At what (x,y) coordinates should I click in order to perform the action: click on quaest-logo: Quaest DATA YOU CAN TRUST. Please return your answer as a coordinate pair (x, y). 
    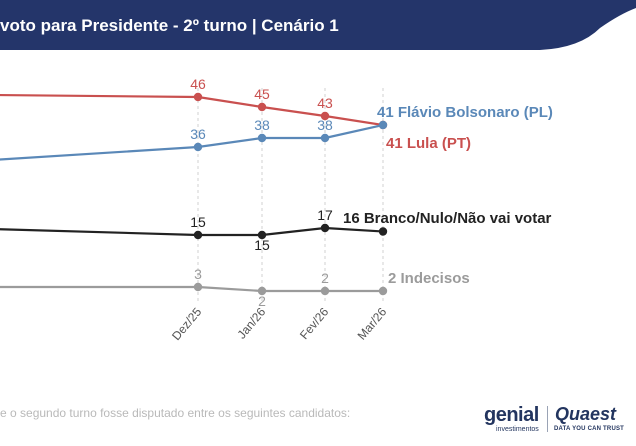
    Looking at the image, I should click on (594, 420).